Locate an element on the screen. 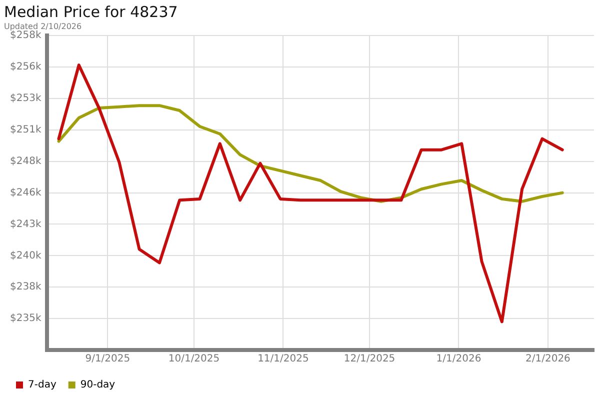 This screenshot has height=400, width=600. y-tick-label: $240k is located at coordinates (26, 256).